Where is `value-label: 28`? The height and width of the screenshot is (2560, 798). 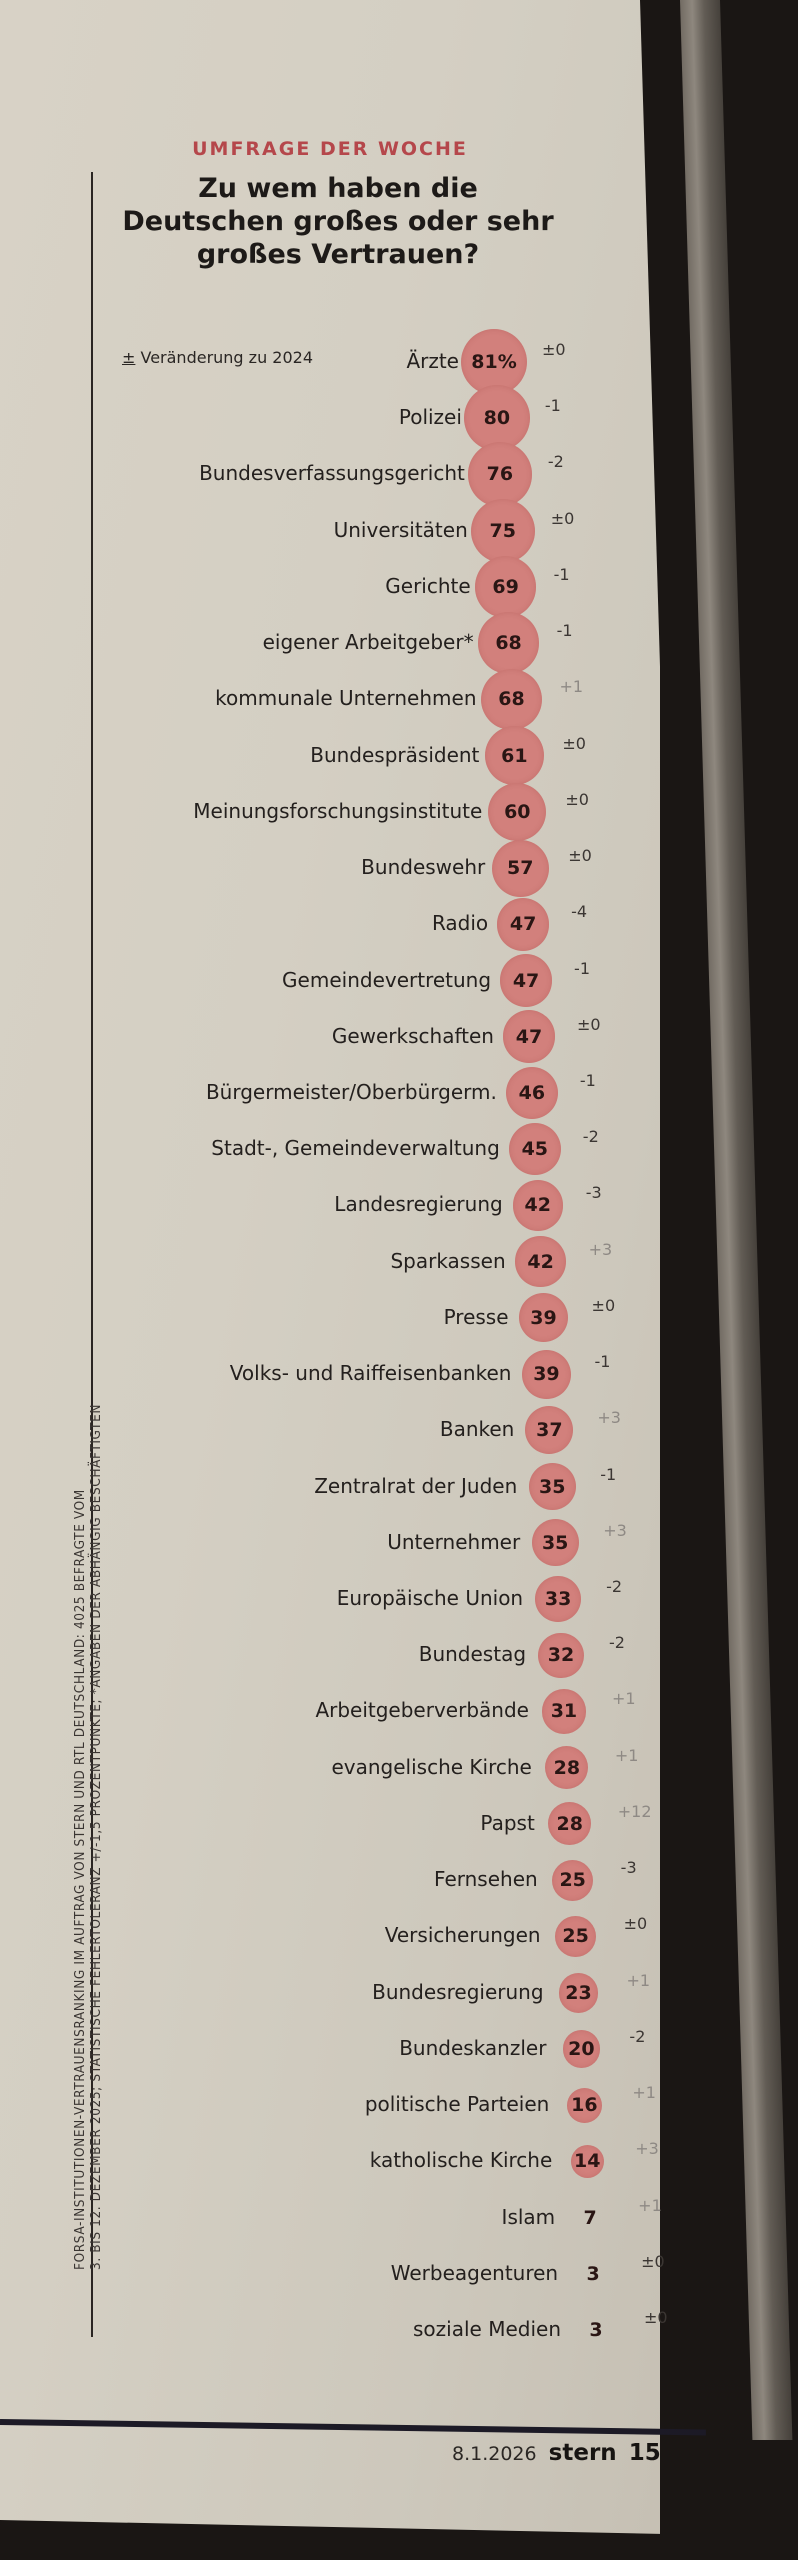
value-label: 28 is located at coordinates (567, 1767).